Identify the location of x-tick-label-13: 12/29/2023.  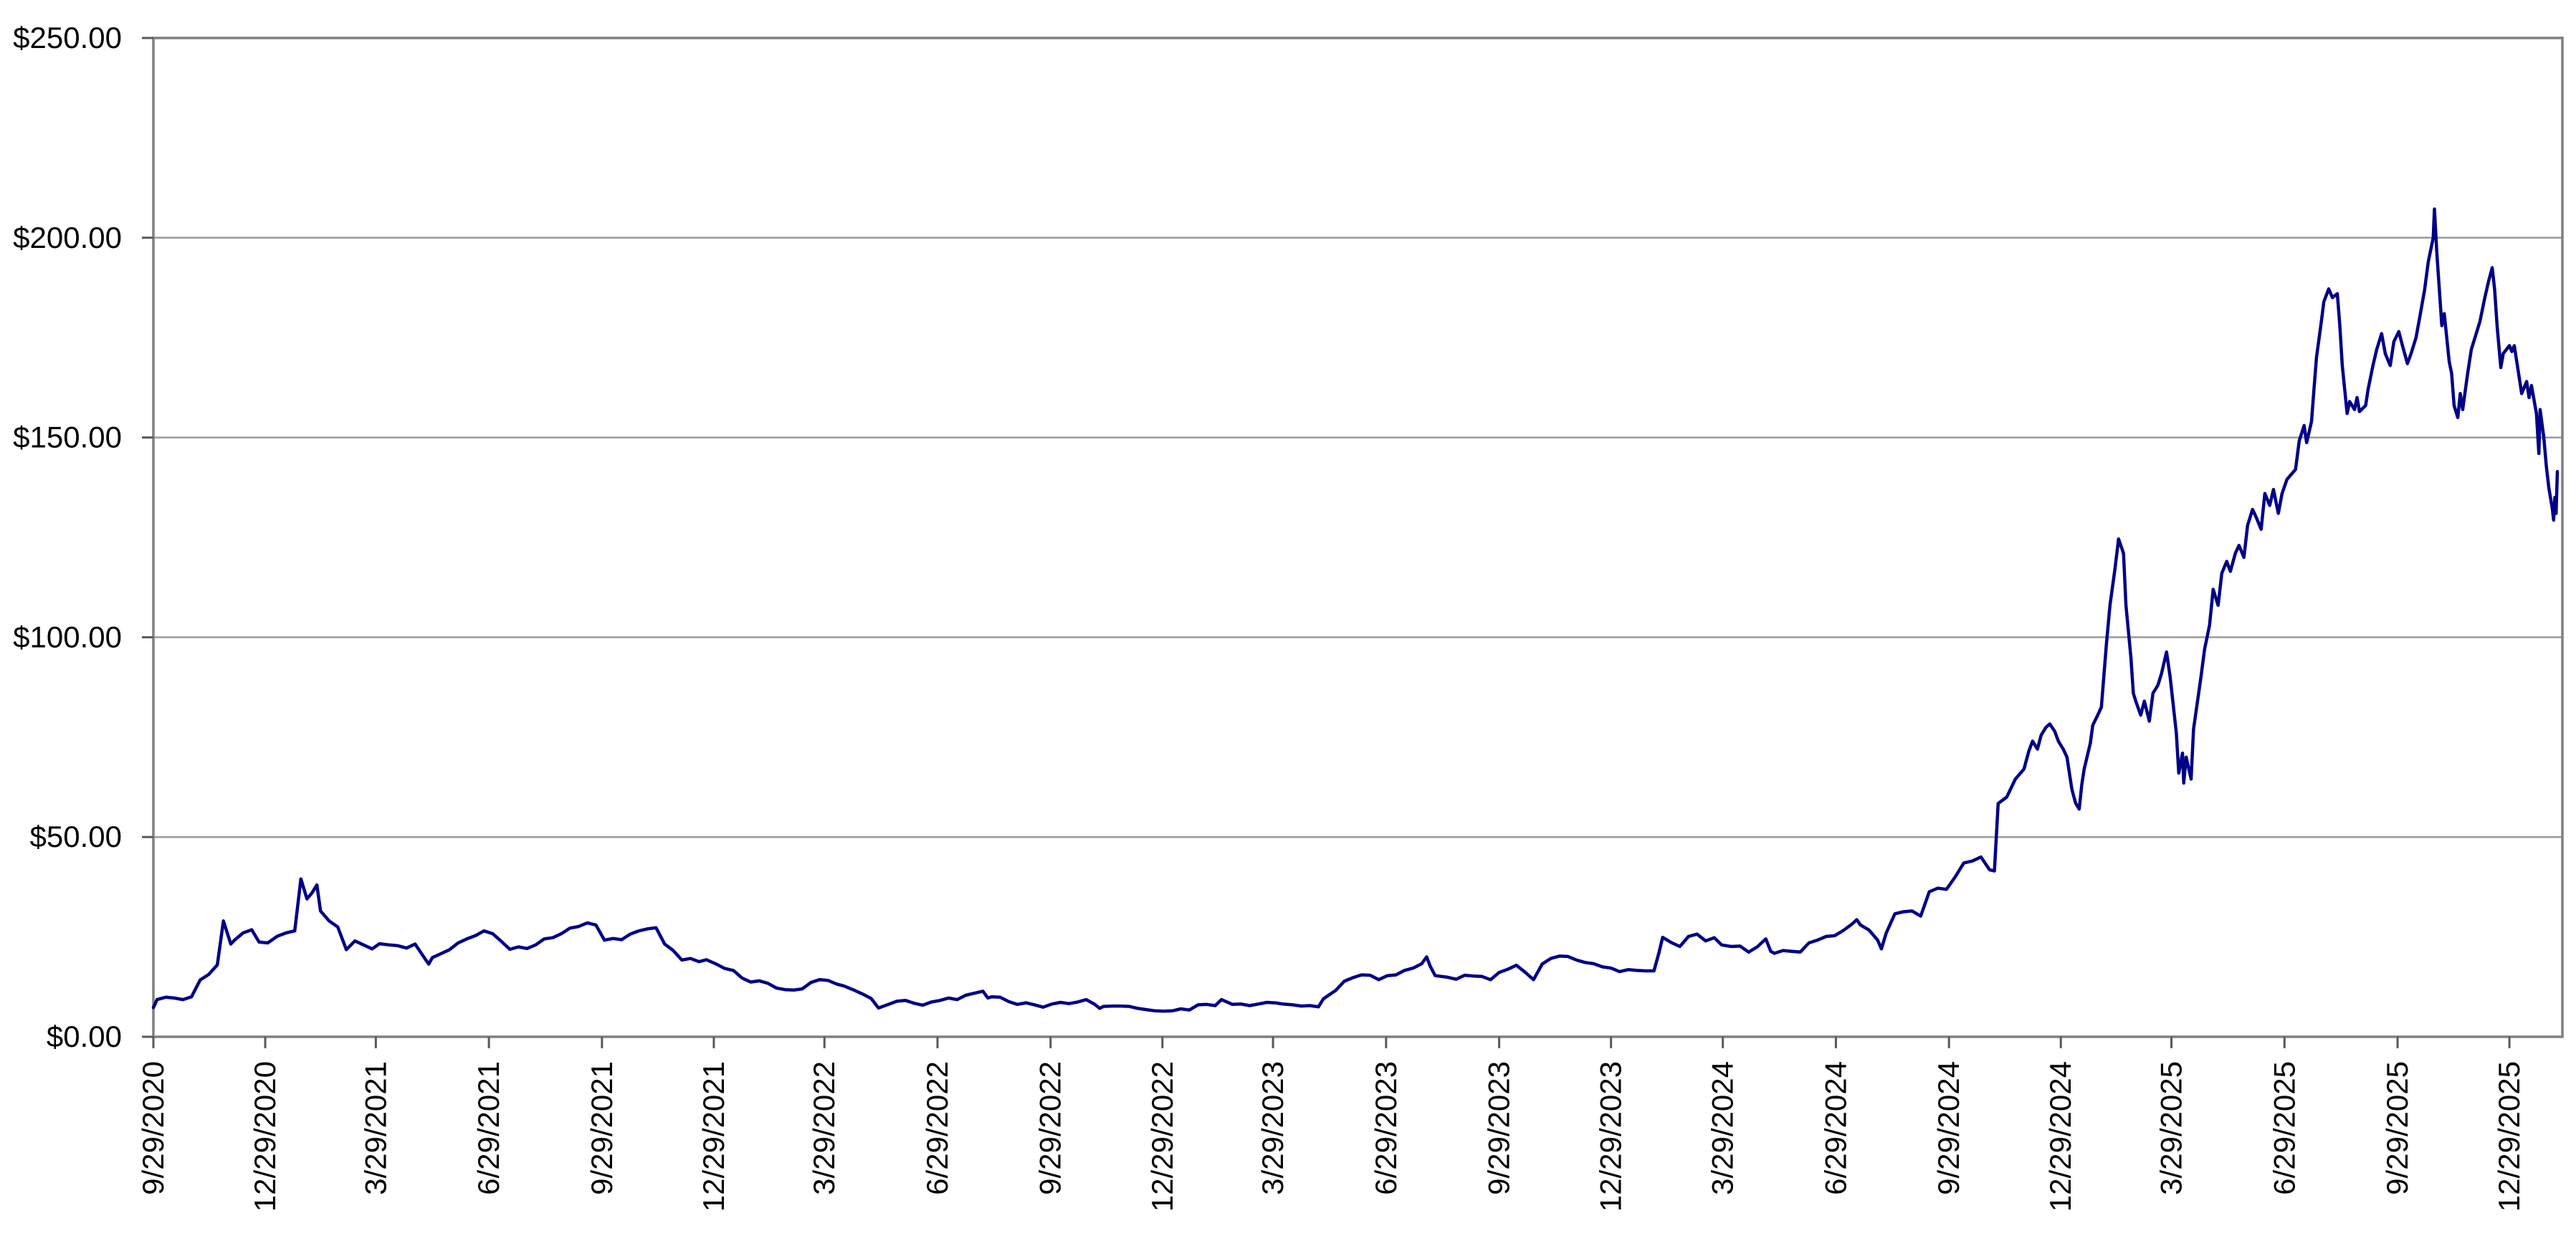
(1611, 1136).